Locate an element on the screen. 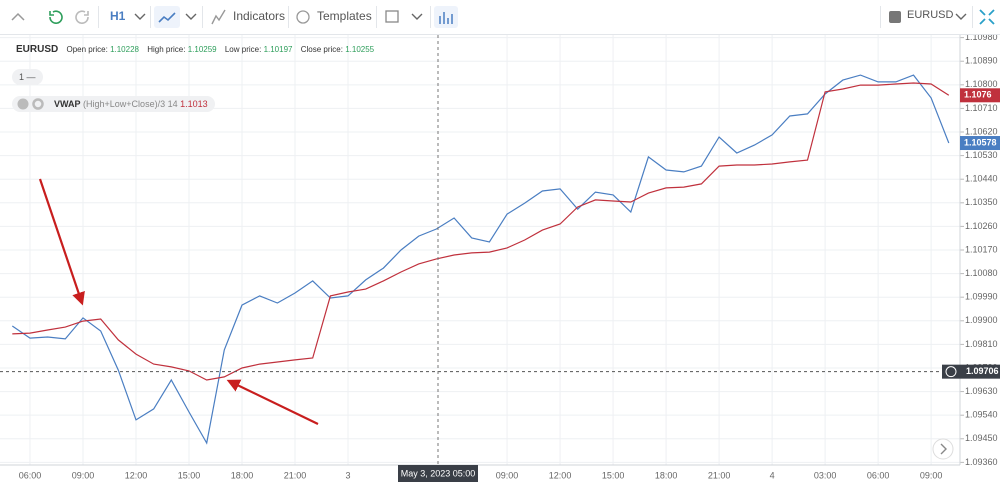  last-value-label: 1.1076 is located at coordinates (978, 95).